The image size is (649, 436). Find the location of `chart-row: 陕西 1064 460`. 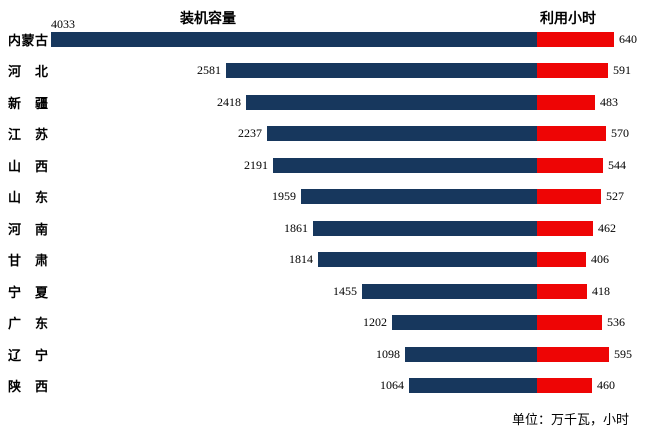

chart-row: 陕西 1064 460 is located at coordinates (324, 386).